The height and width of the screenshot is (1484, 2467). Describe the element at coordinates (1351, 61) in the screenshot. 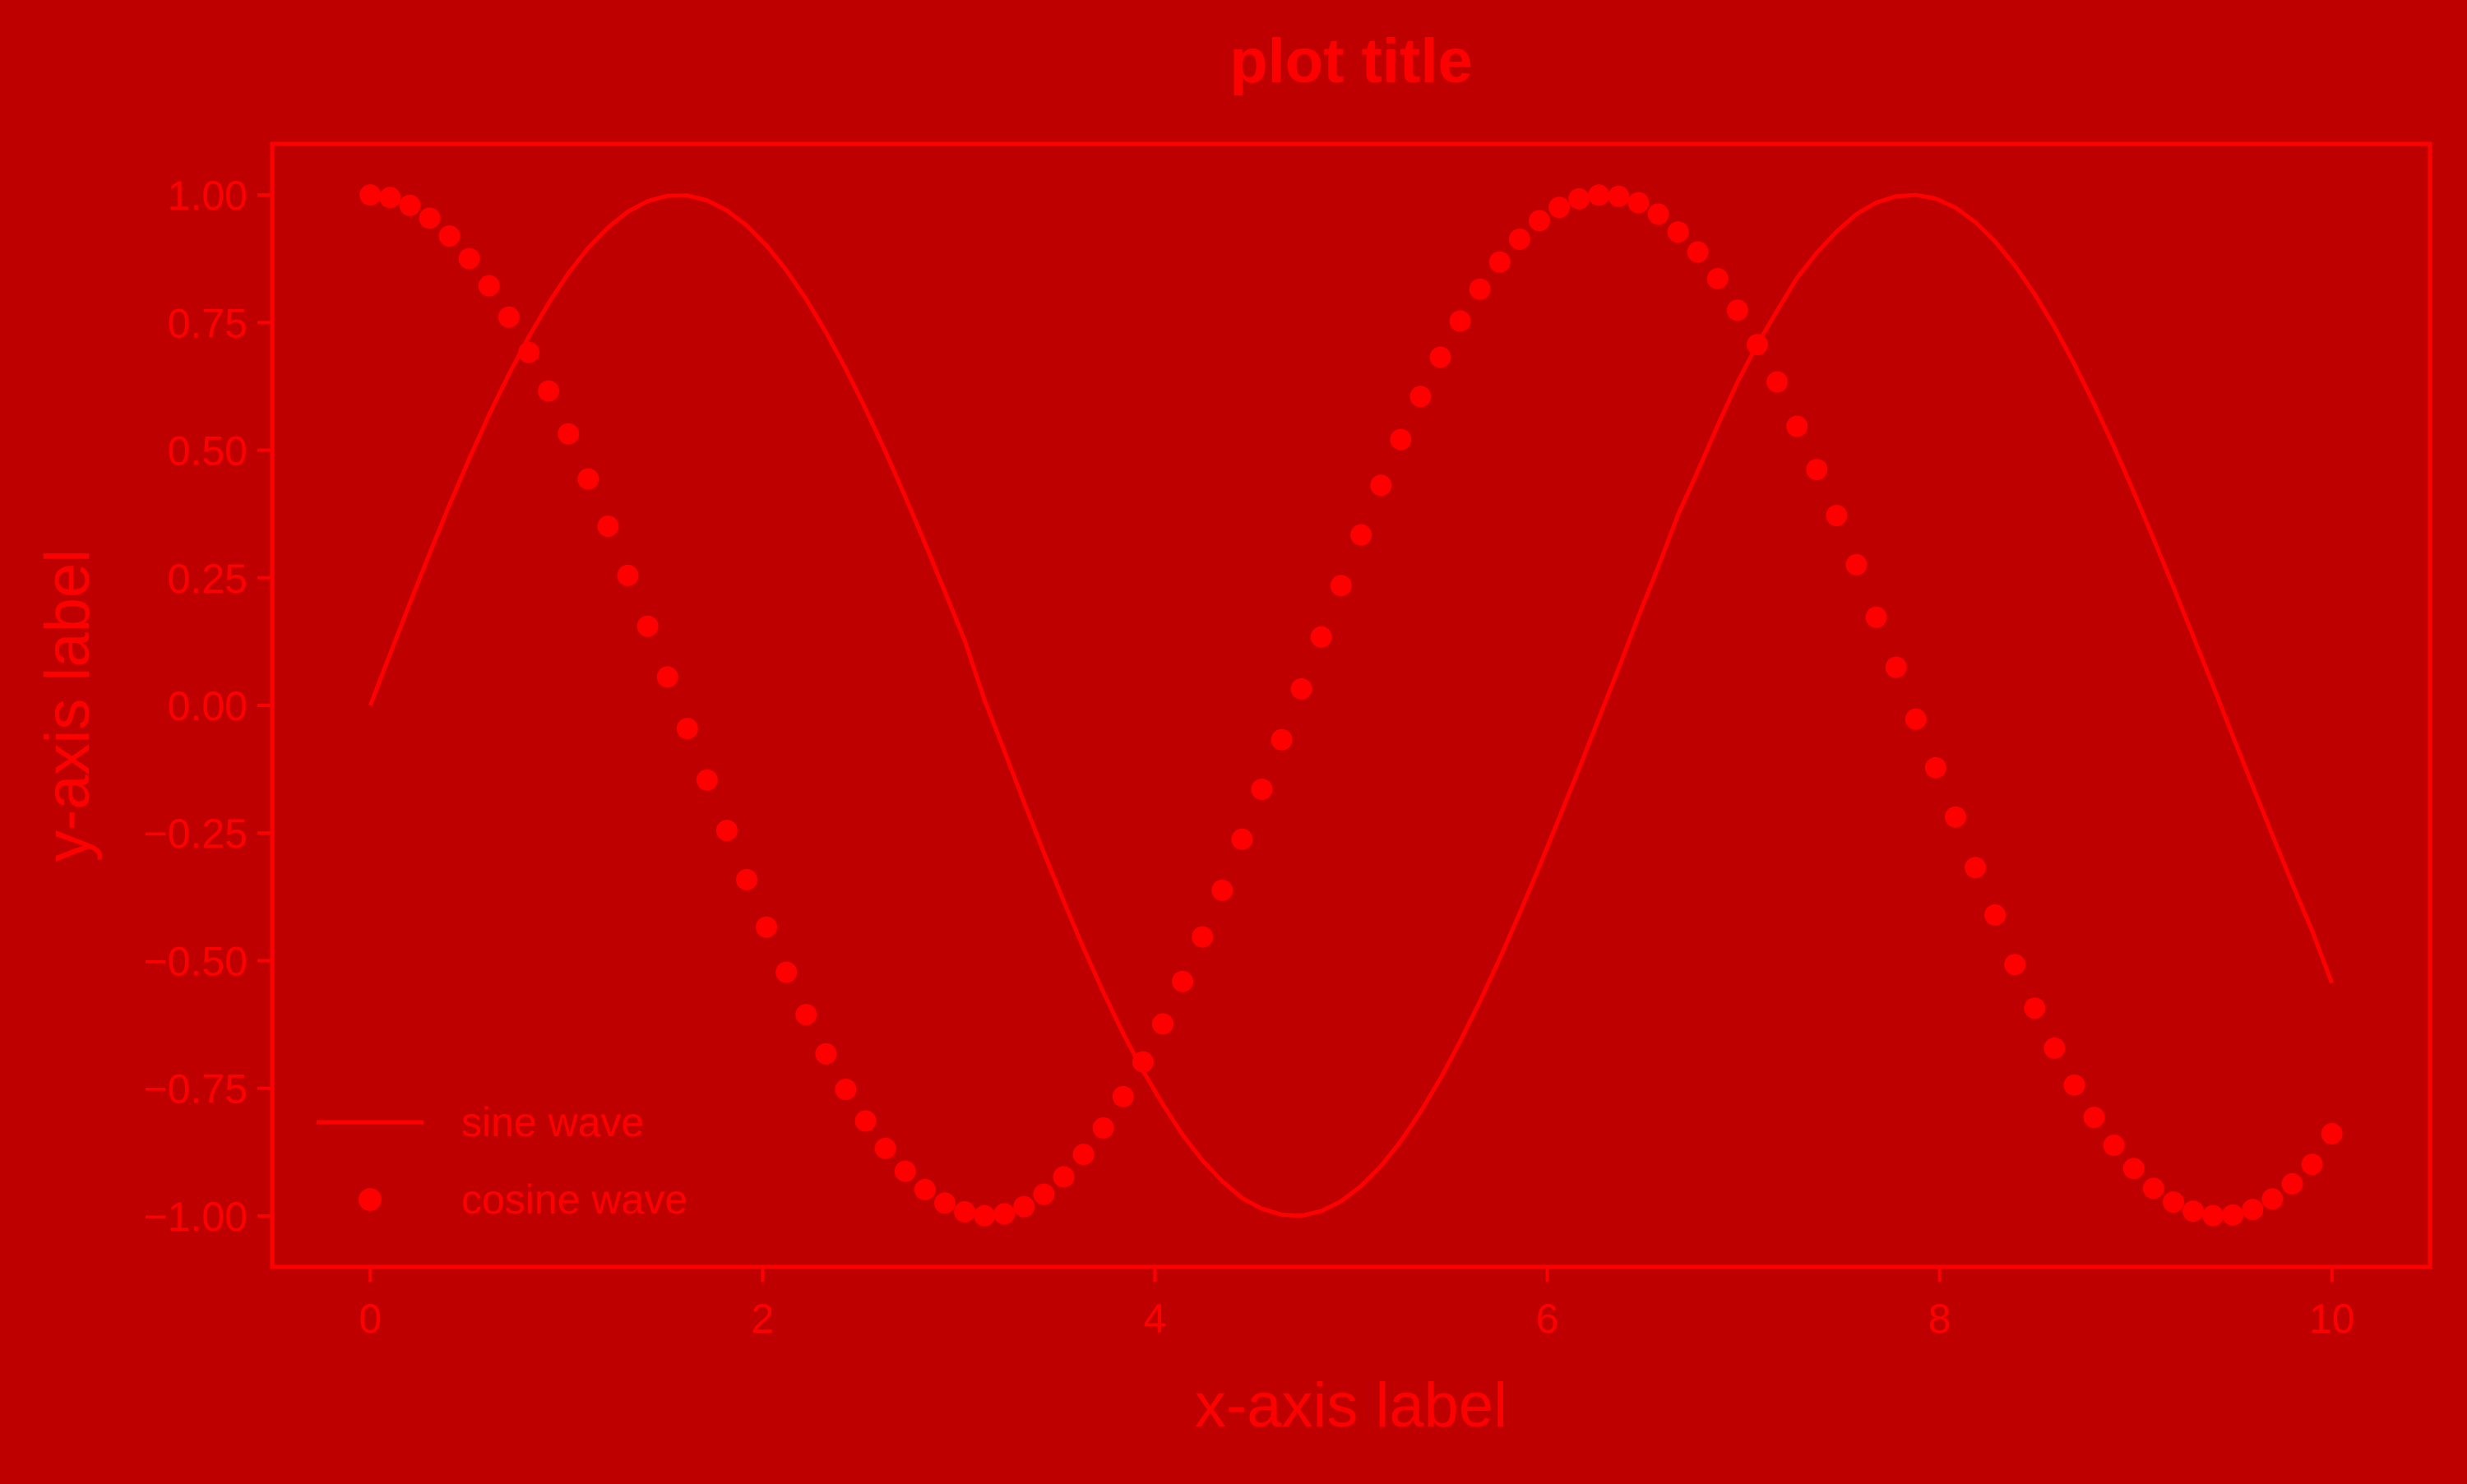

I see `chart-title: plot title` at that location.